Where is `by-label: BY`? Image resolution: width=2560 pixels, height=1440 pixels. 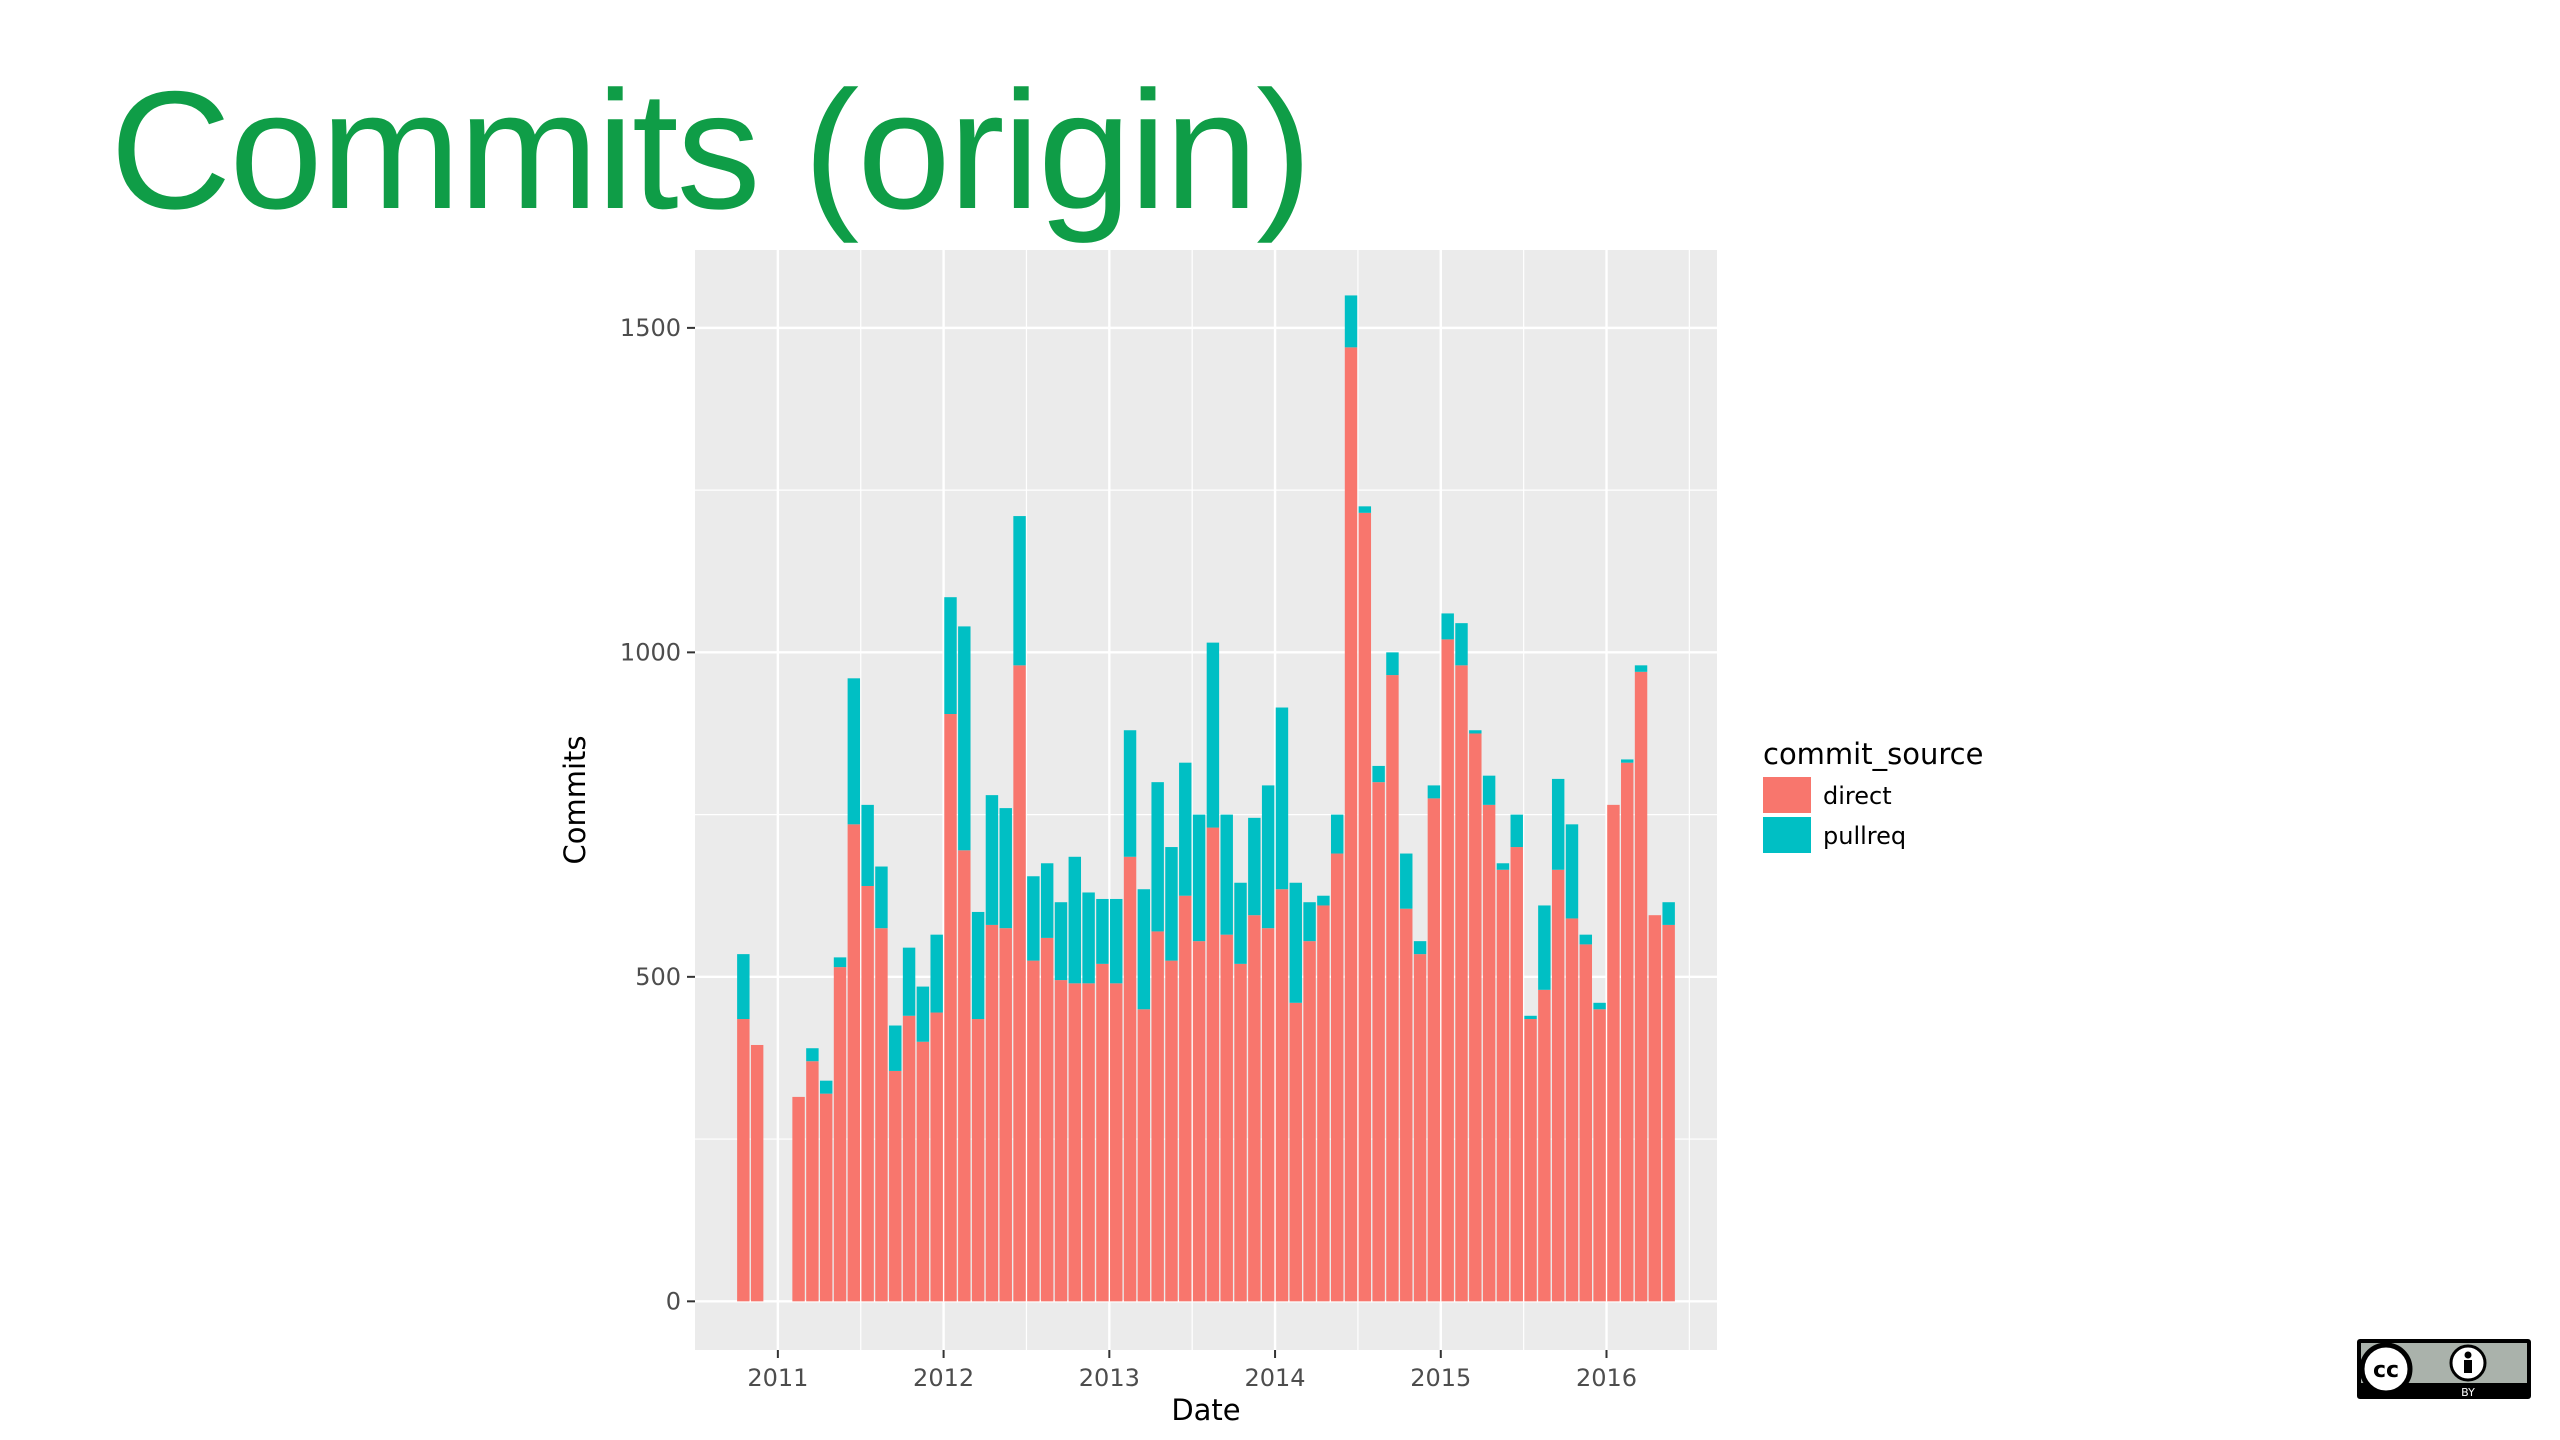 by-label: BY is located at coordinates (2468, 1392).